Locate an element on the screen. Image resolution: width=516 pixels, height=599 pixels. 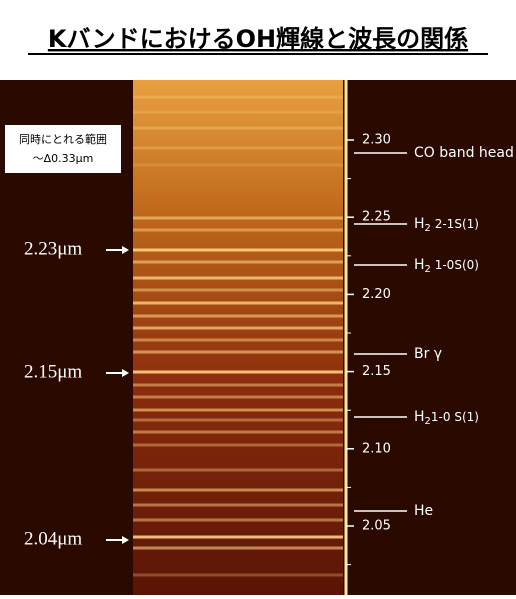
note-line: 〜Δ0.33μm is located at coordinates (63, 158).